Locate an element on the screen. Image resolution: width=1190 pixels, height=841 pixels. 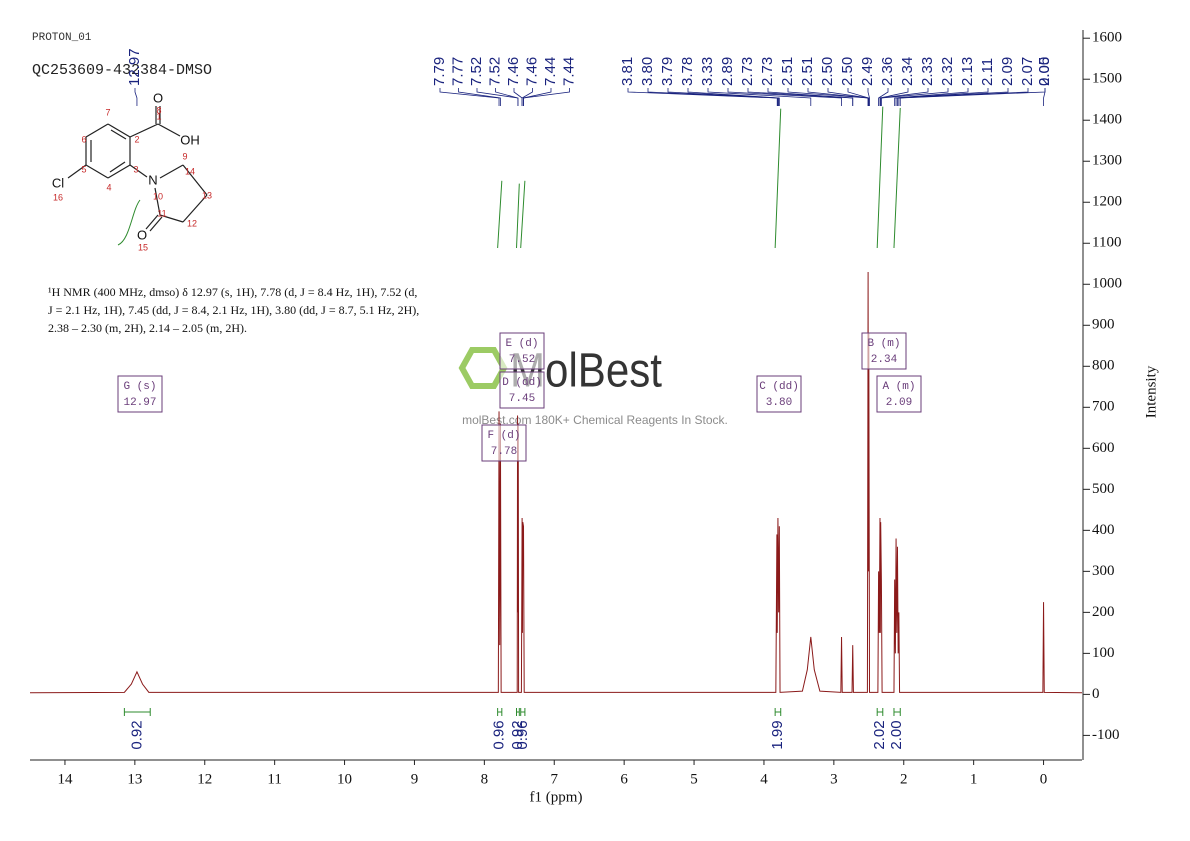
multiplet-shift: 3.80 is located at coordinates (779, 403).